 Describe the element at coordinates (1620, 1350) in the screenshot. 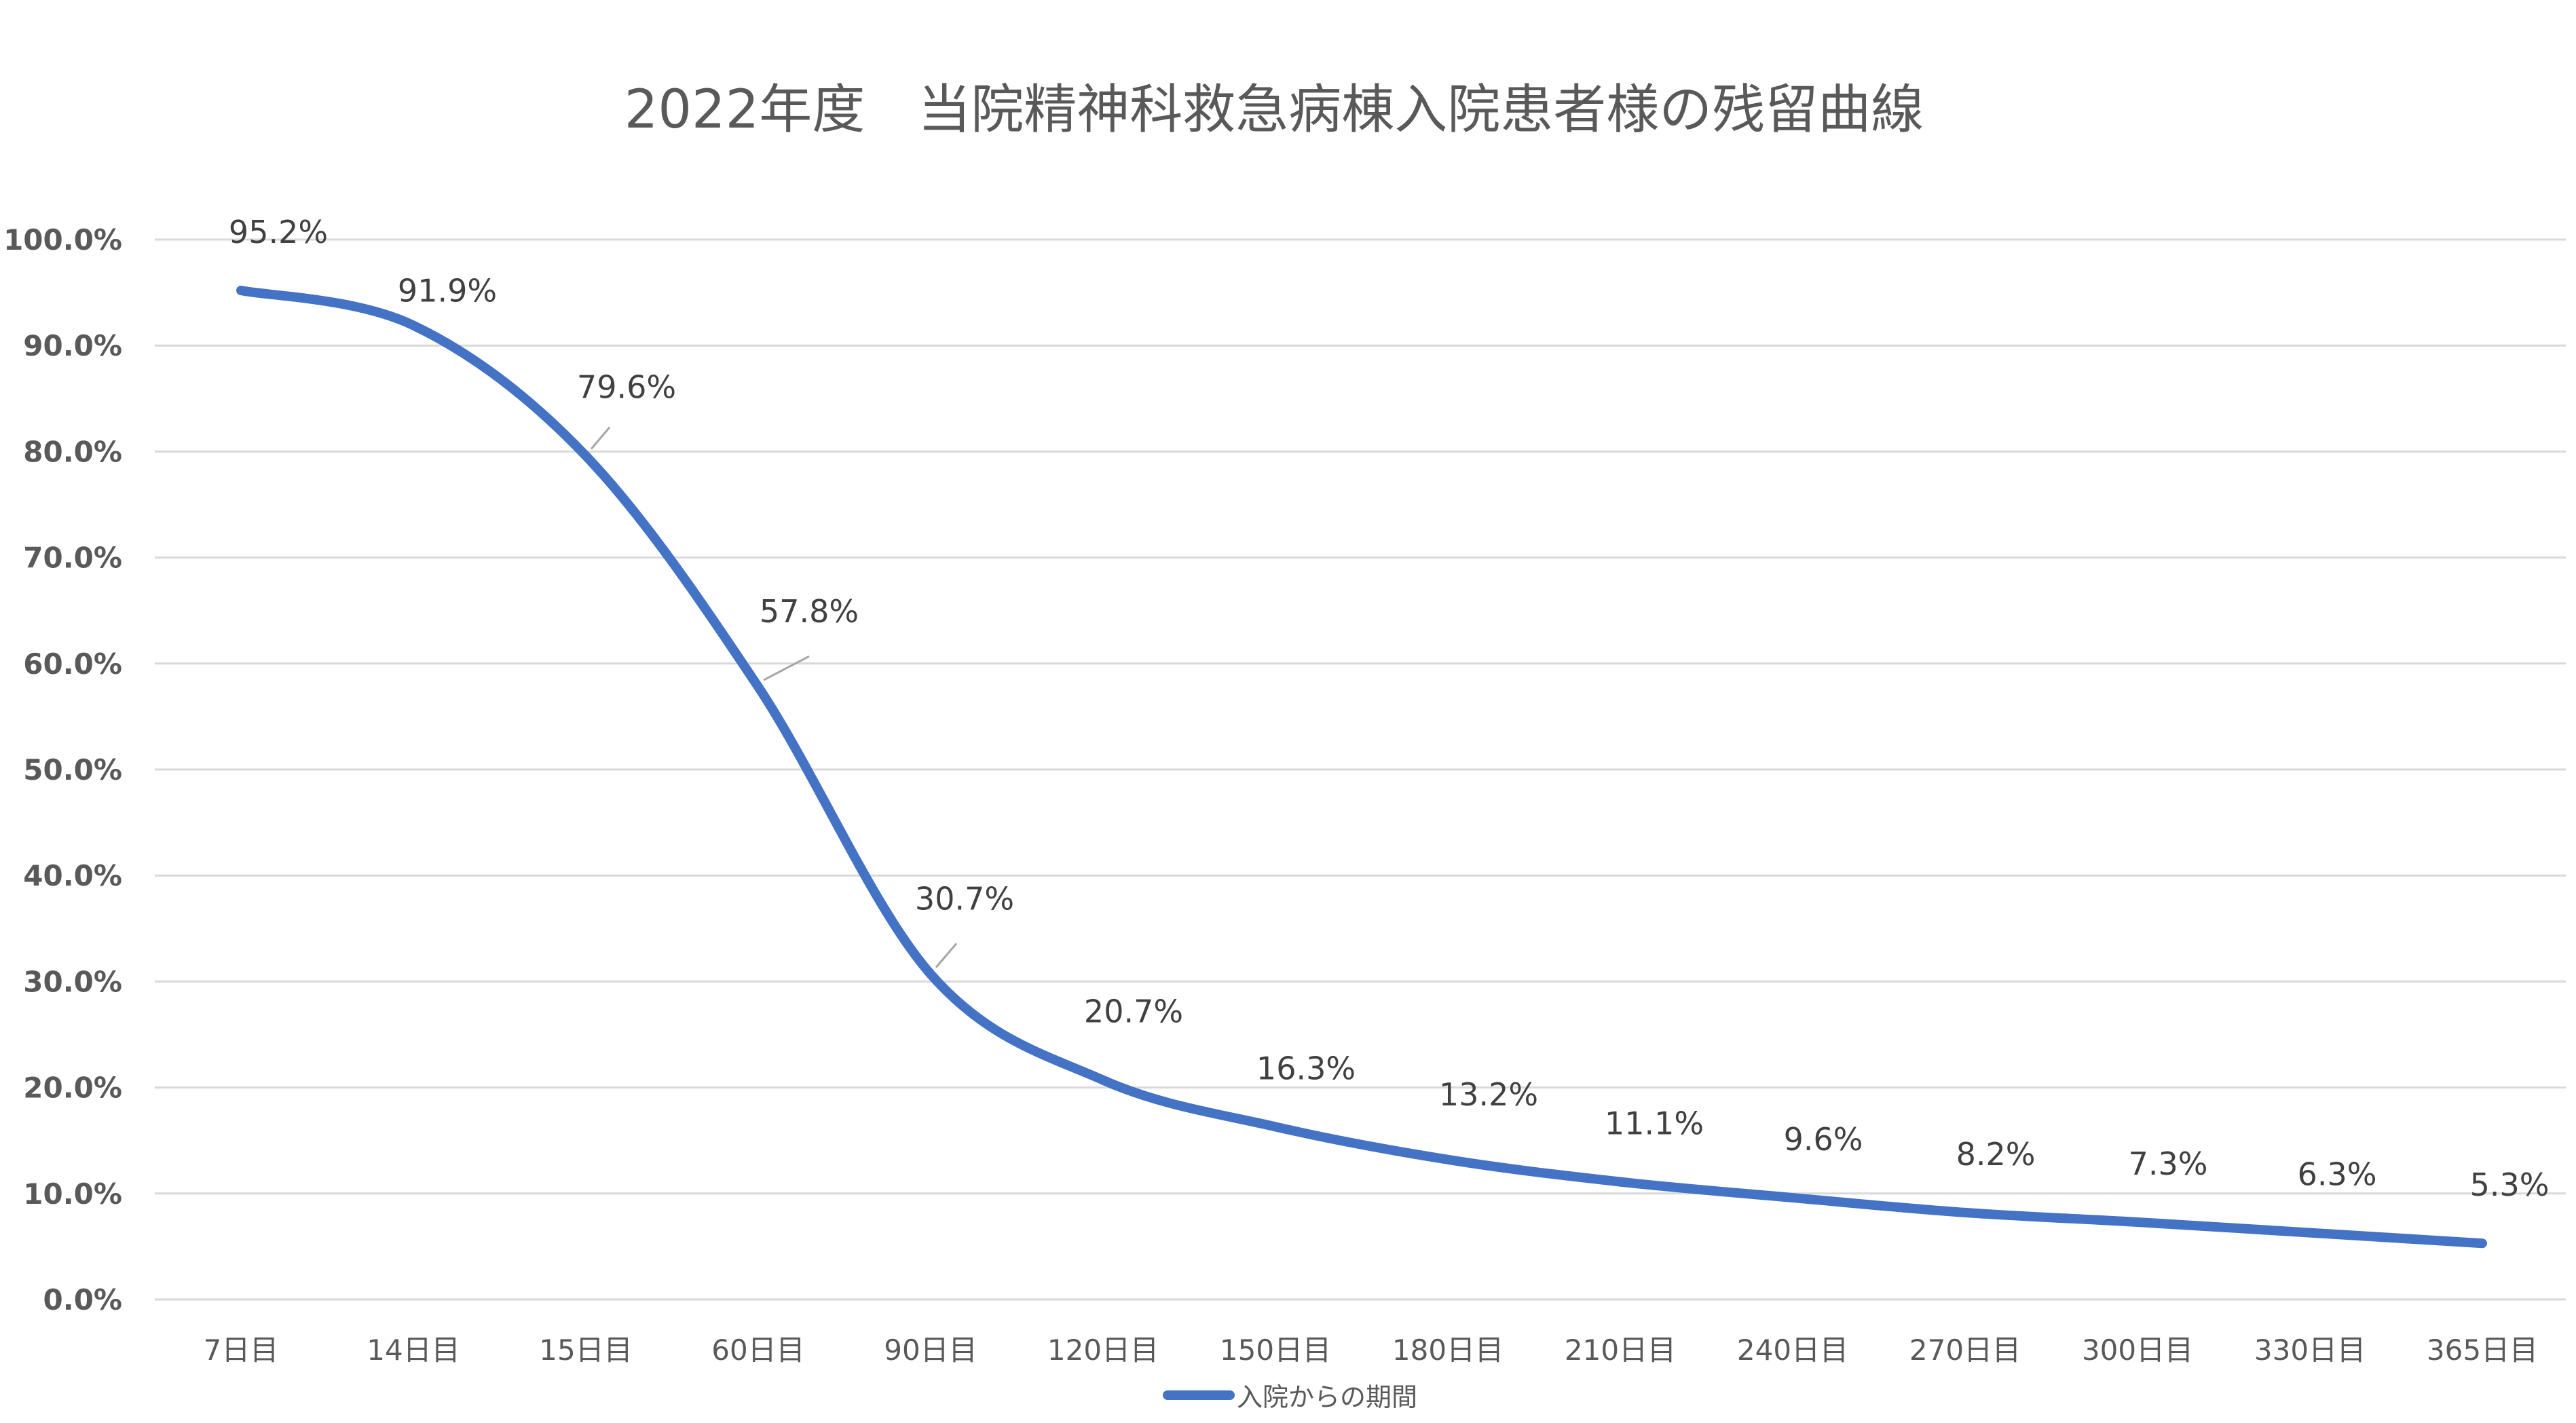

I see `x-tick-label: 210日目` at that location.